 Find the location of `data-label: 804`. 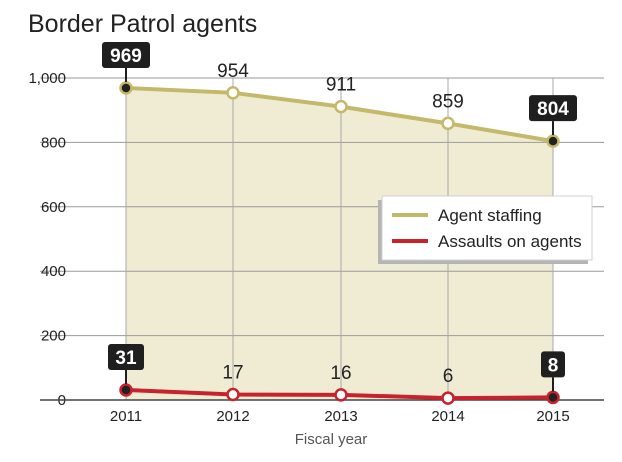

data-label: 804 is located at coordinates (553, 109).